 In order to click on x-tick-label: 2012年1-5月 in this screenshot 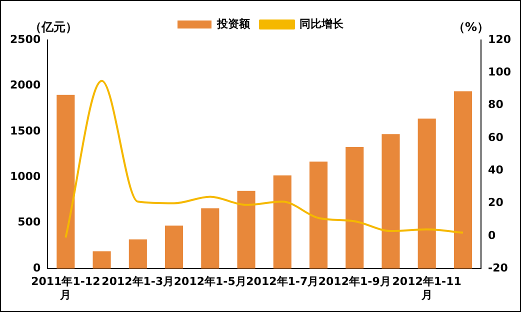, I will do `click(210, 281)`.